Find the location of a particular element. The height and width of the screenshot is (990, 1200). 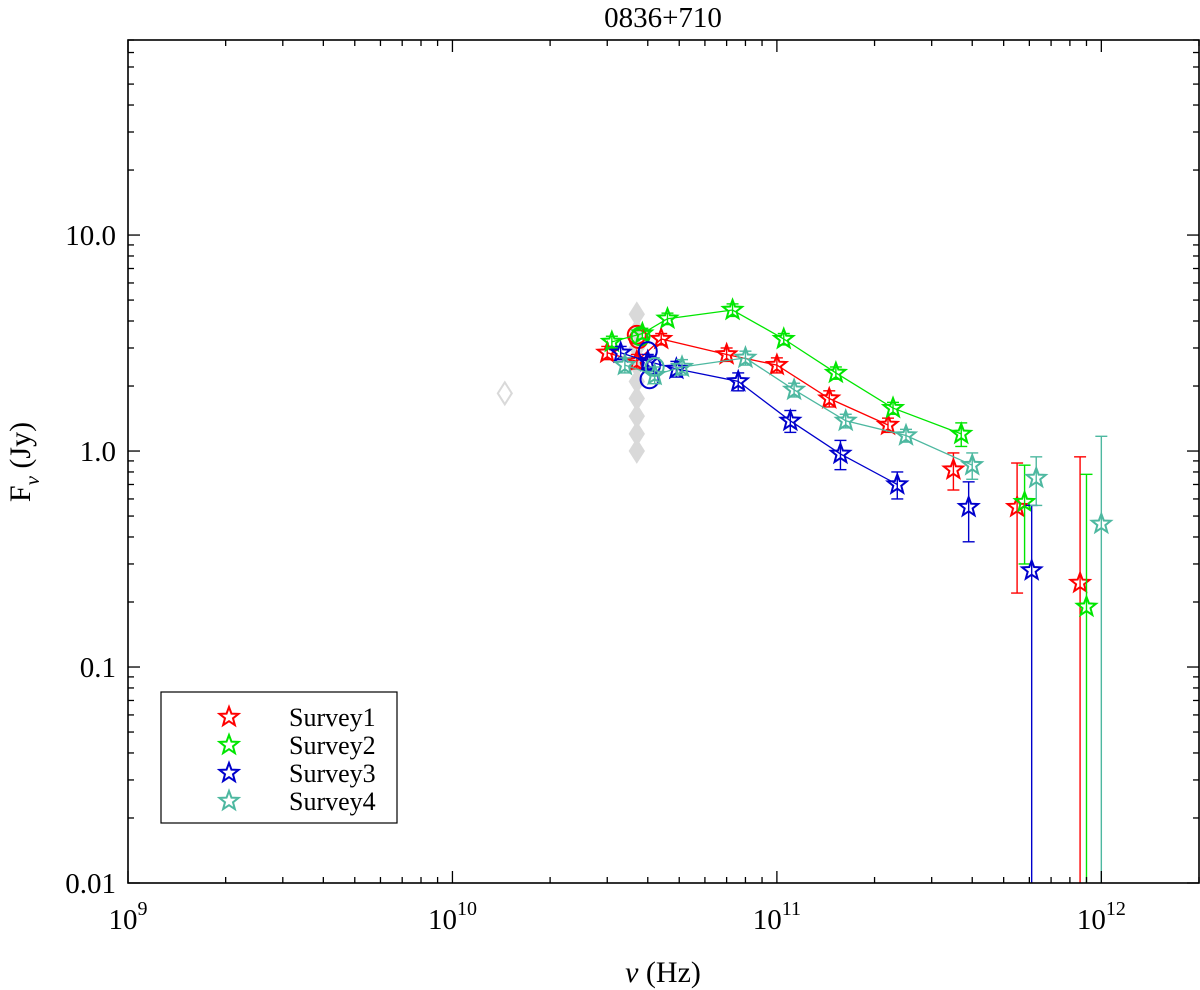

svg-text: Fν (Jy) is located at coordinates (24, 462).